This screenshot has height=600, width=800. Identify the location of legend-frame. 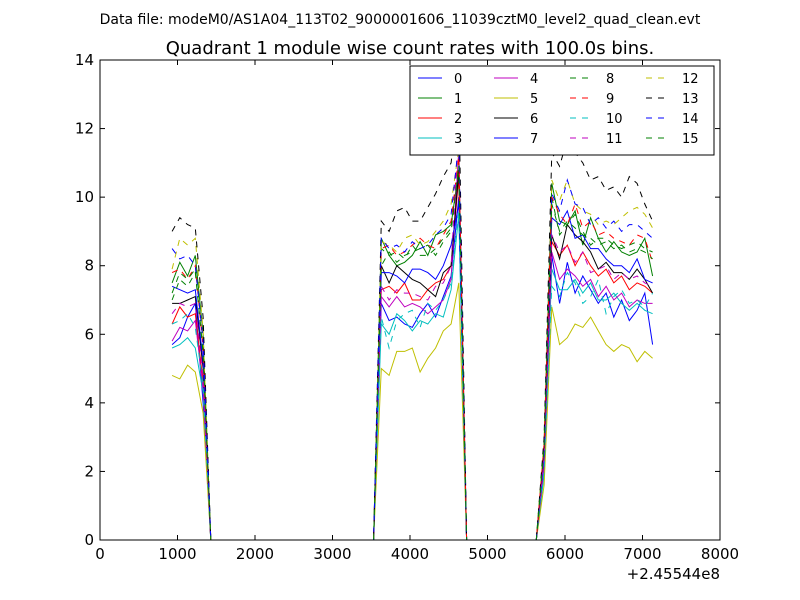
(562, 110).